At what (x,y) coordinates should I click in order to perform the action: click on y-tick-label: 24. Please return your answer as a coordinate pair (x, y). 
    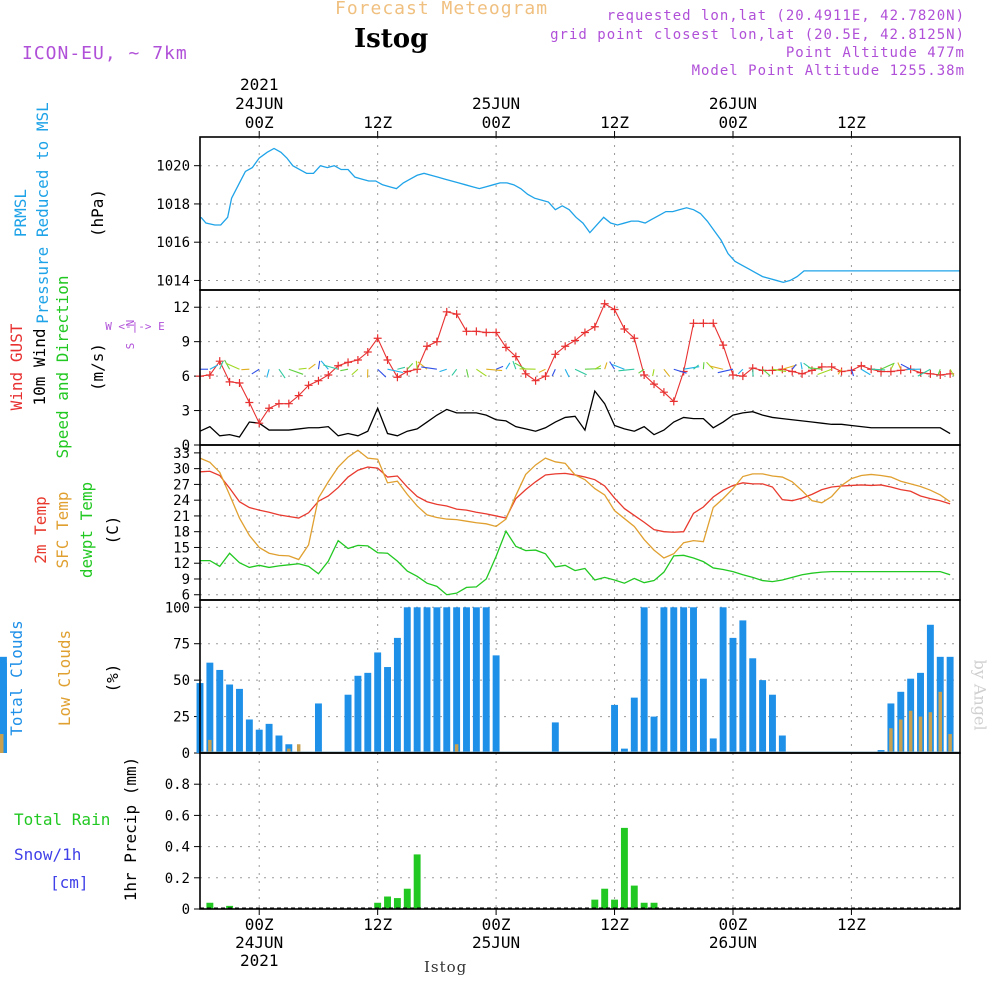
    Looking at the image, I should click on (181, 501).